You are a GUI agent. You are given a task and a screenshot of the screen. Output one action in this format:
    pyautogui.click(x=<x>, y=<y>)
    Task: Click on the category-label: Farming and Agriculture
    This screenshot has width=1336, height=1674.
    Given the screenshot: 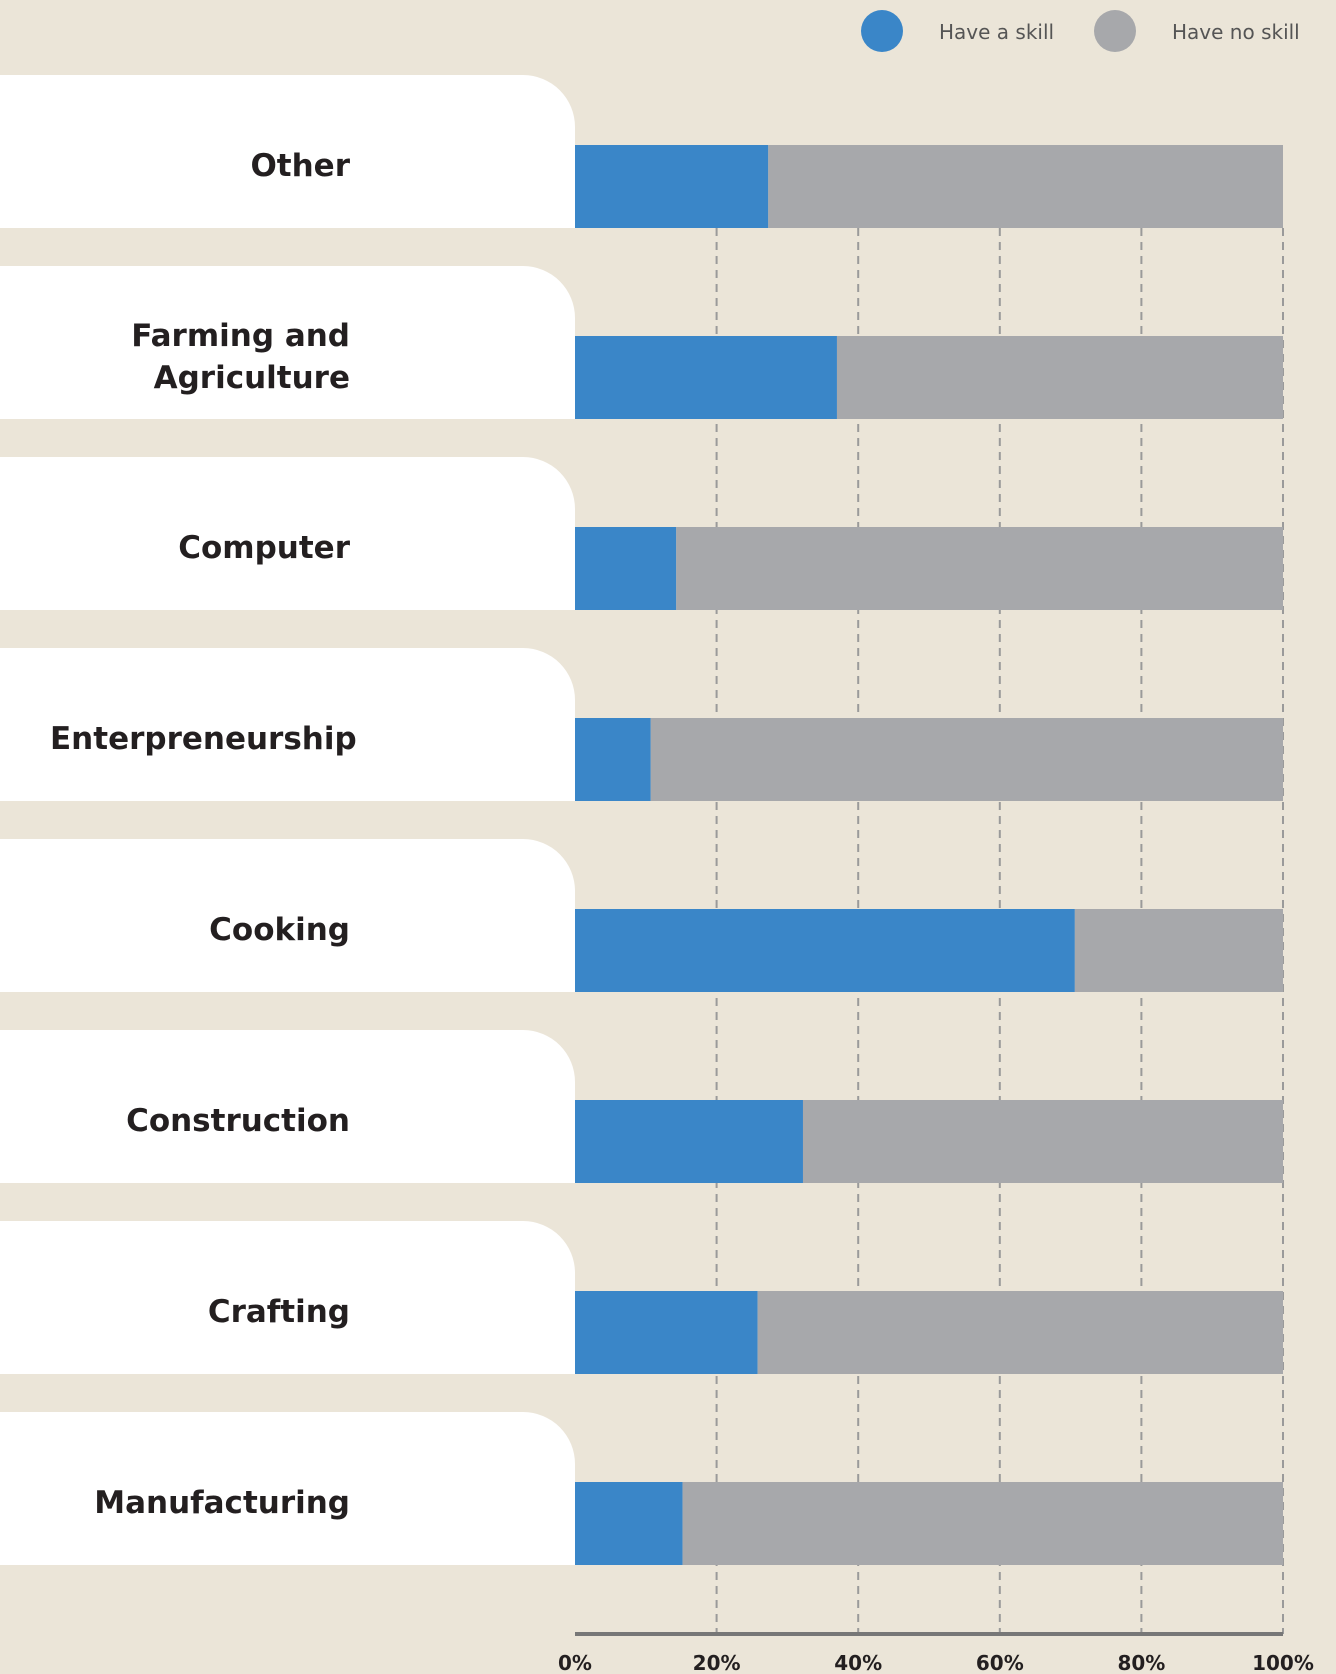 What is the action you would take?
    pyautogui.click(x=240, y=356)
    